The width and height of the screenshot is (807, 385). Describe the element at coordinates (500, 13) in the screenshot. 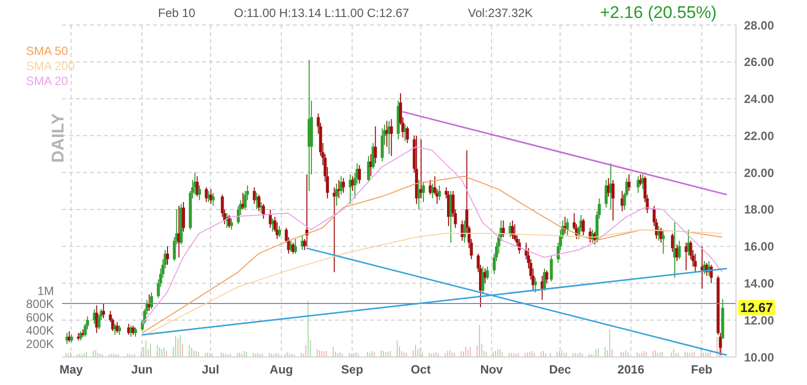

I see `text: Vol:237.32K` at that location.